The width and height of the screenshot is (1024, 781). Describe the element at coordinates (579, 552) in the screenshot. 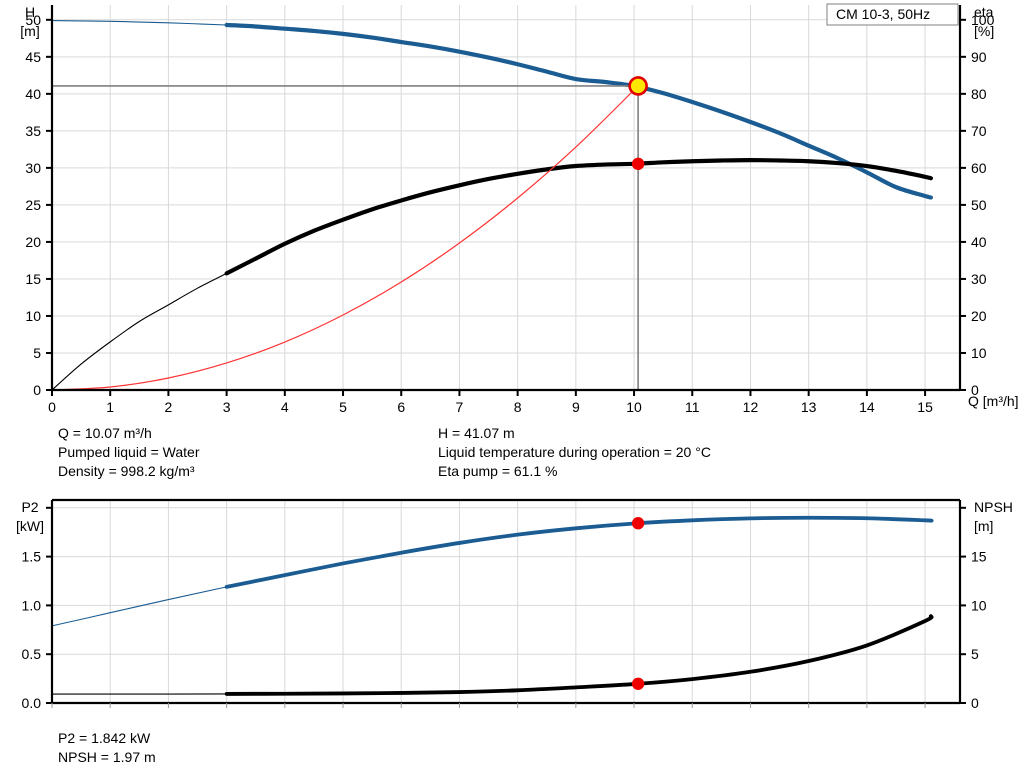

I see `curve-p2` at that location.